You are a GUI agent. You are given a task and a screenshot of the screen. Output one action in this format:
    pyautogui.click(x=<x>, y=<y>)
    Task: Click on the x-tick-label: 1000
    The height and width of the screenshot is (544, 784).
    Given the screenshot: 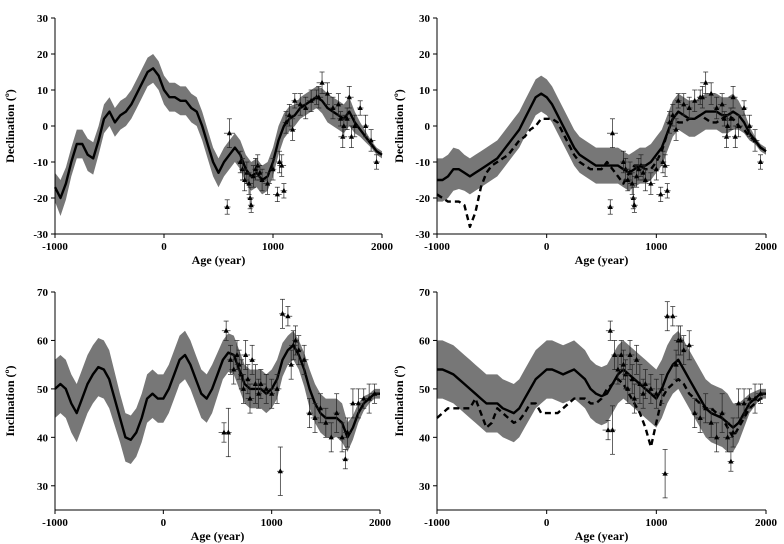 What is the action you would take?
    pyautogui.click(x=656, y=523)
    